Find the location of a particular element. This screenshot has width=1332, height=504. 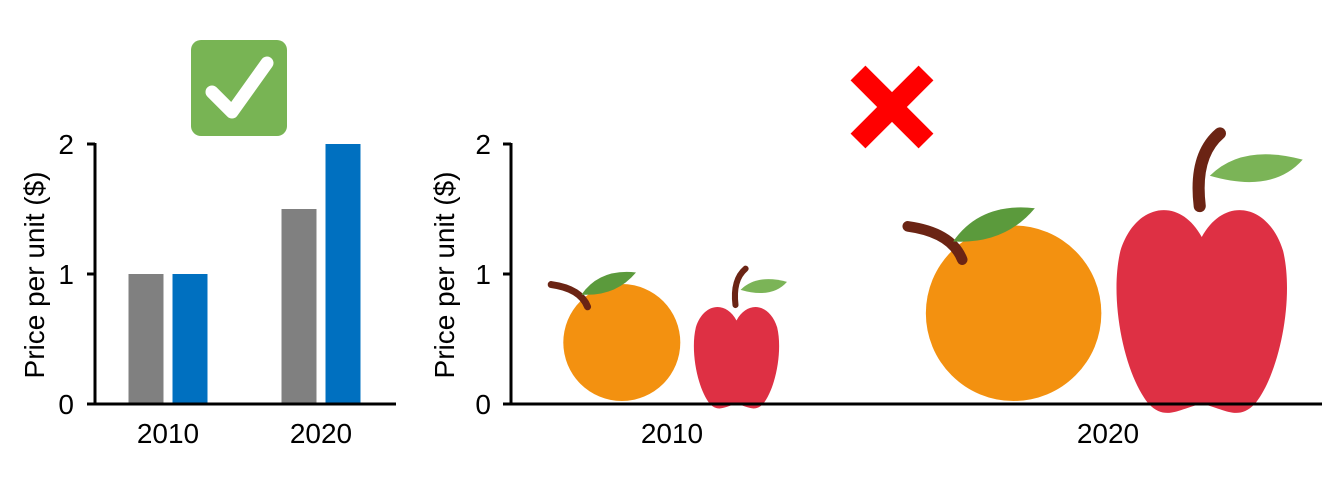

left-ytick-label-0: 0 is located at coordinates (66, 404).